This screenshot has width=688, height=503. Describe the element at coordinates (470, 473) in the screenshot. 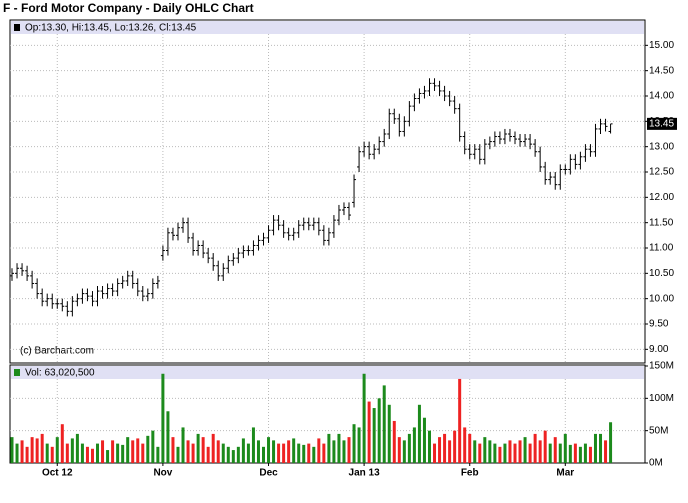

I see `x-tick-label: Feb` at that location.